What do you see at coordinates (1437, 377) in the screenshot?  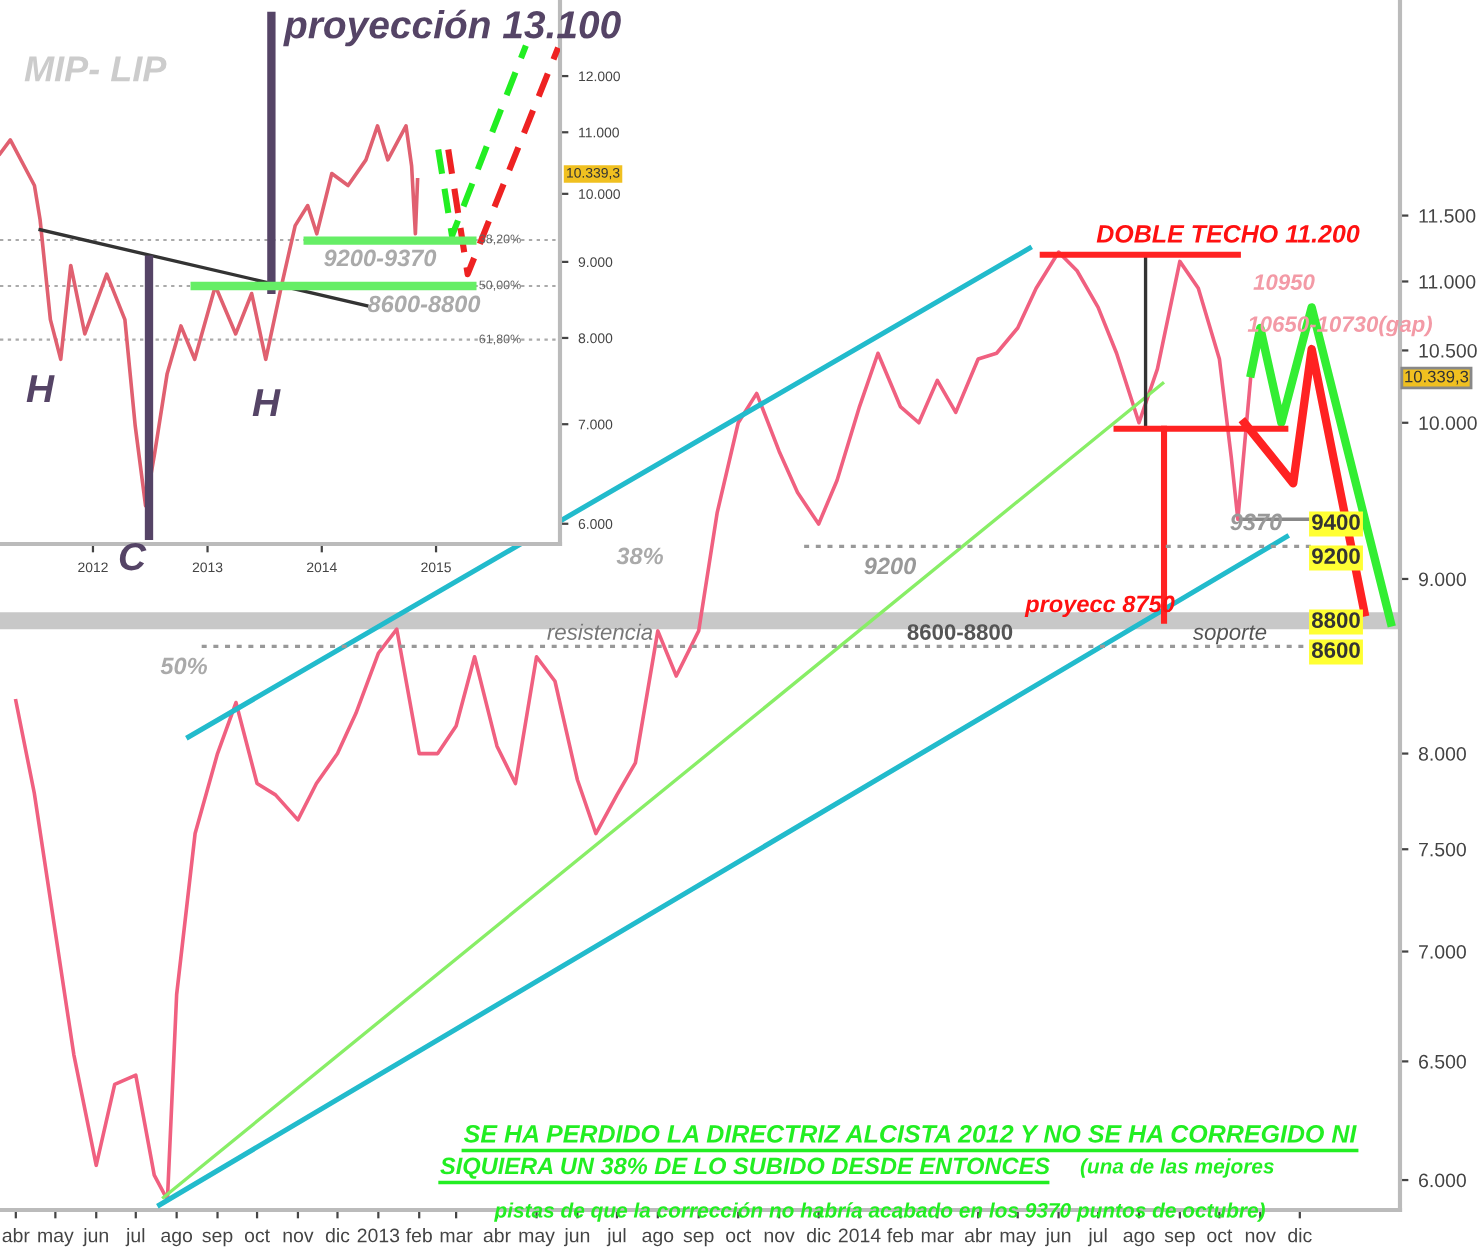 I see `text: 10.339,3` at bounding box center [1437, 377].